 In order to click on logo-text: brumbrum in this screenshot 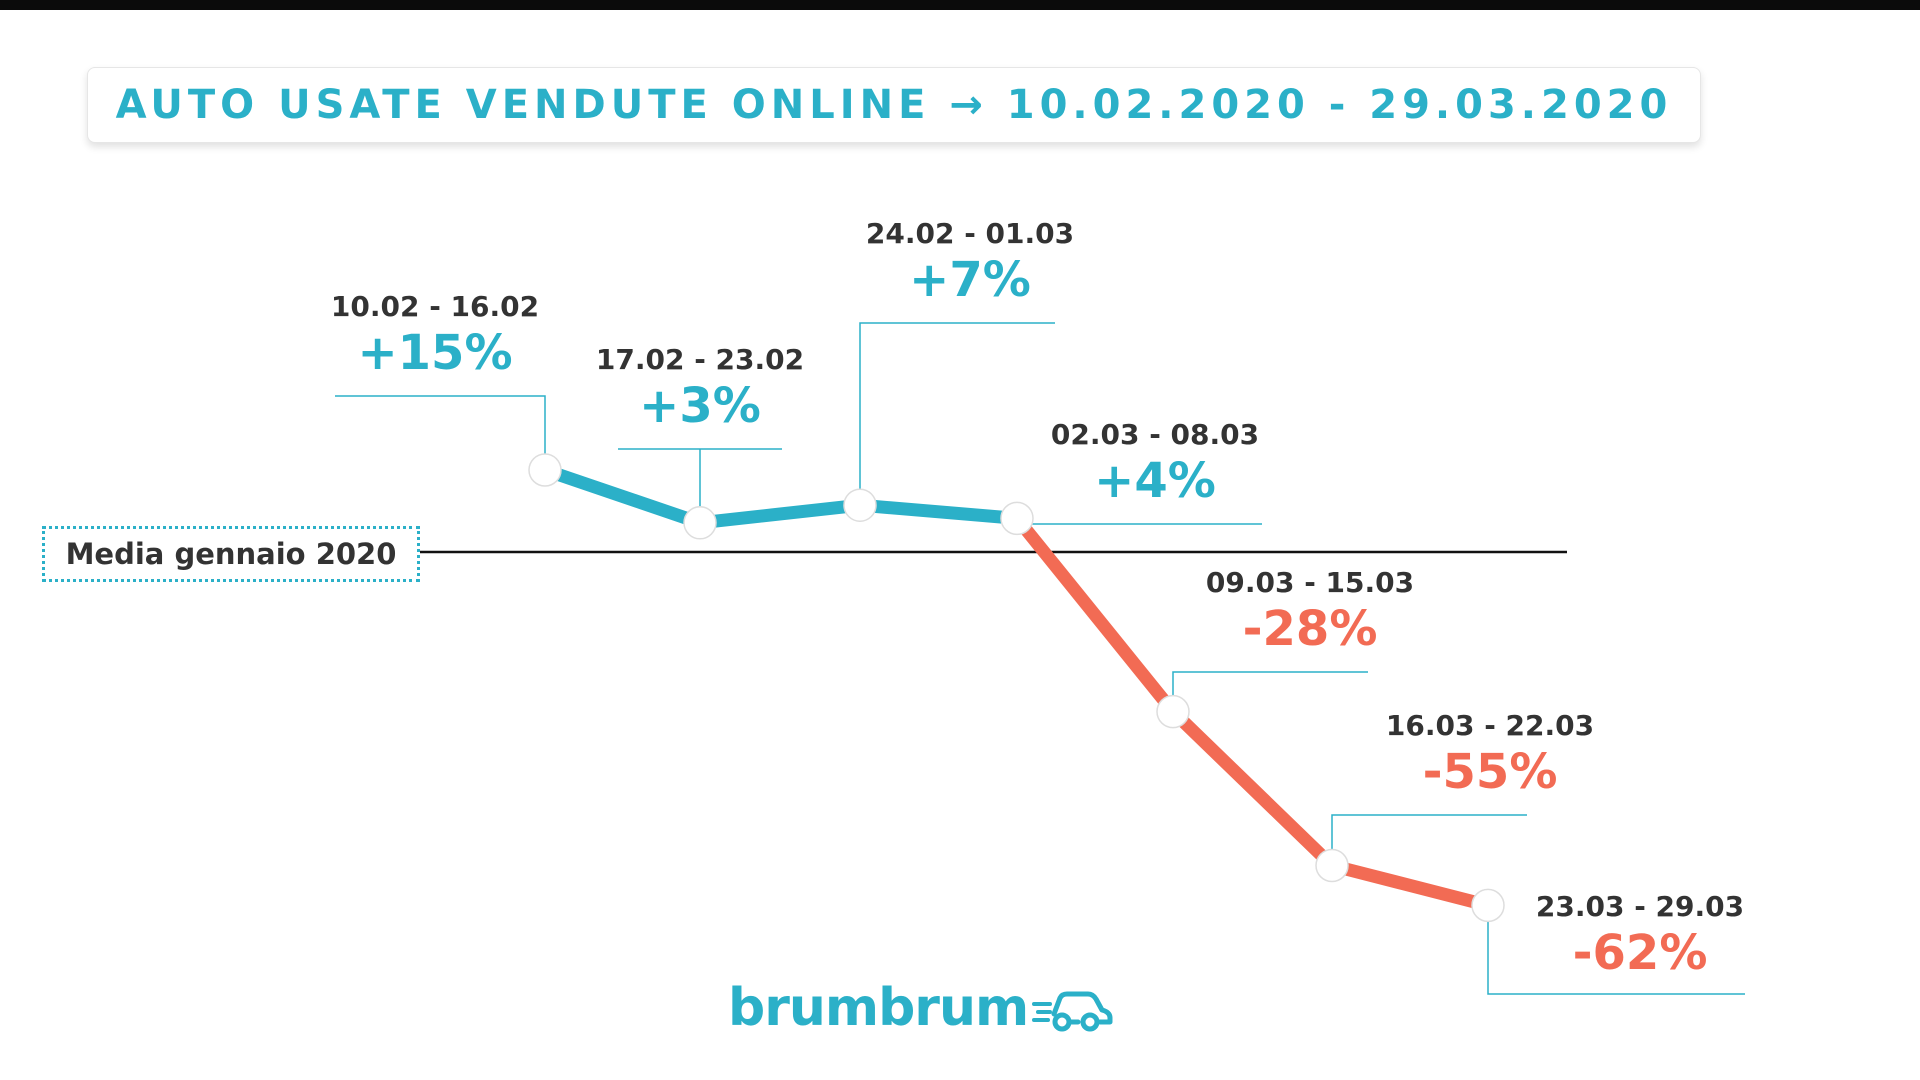, I will do `click(878, 1008)`.